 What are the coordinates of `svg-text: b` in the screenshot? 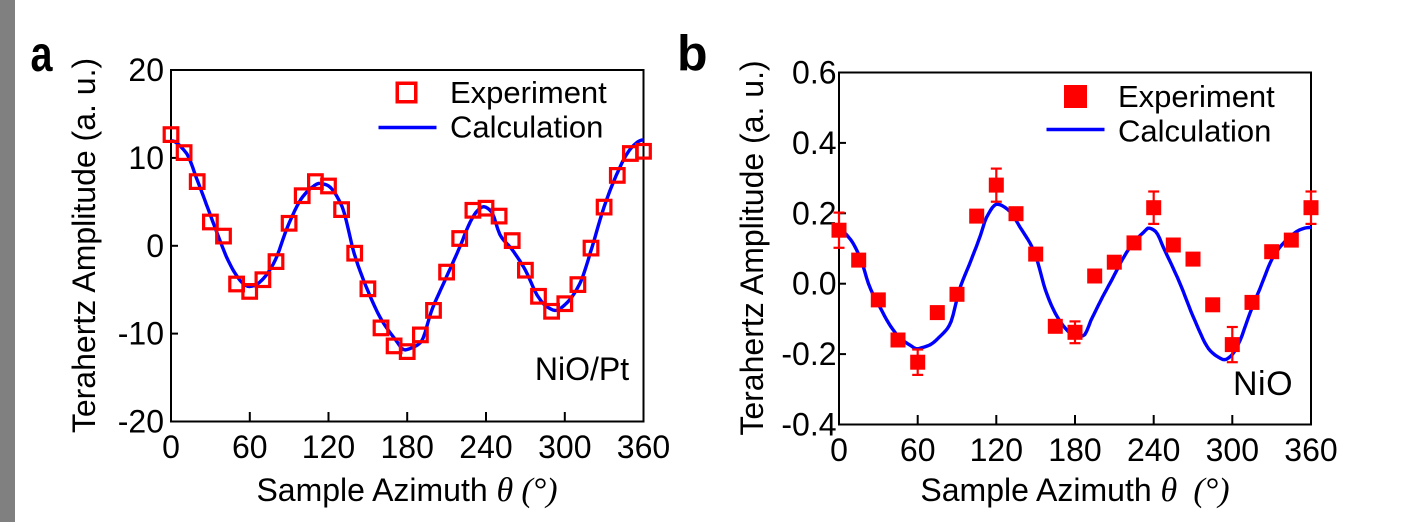 It's located at (692, 54).